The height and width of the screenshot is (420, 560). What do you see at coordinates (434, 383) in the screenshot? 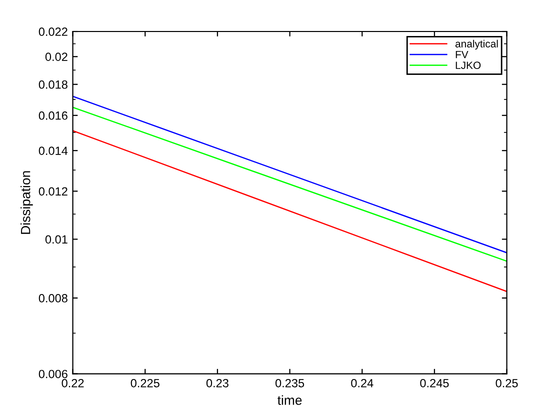
I see `x-tick-label: 0.245` at bounding box center [434, 383].